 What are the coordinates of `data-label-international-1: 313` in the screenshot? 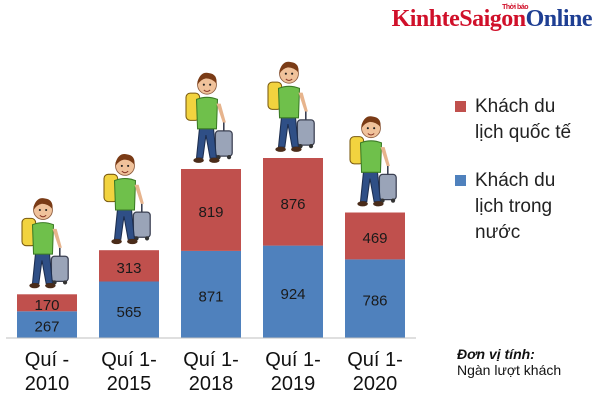 It's located at (128, 268).